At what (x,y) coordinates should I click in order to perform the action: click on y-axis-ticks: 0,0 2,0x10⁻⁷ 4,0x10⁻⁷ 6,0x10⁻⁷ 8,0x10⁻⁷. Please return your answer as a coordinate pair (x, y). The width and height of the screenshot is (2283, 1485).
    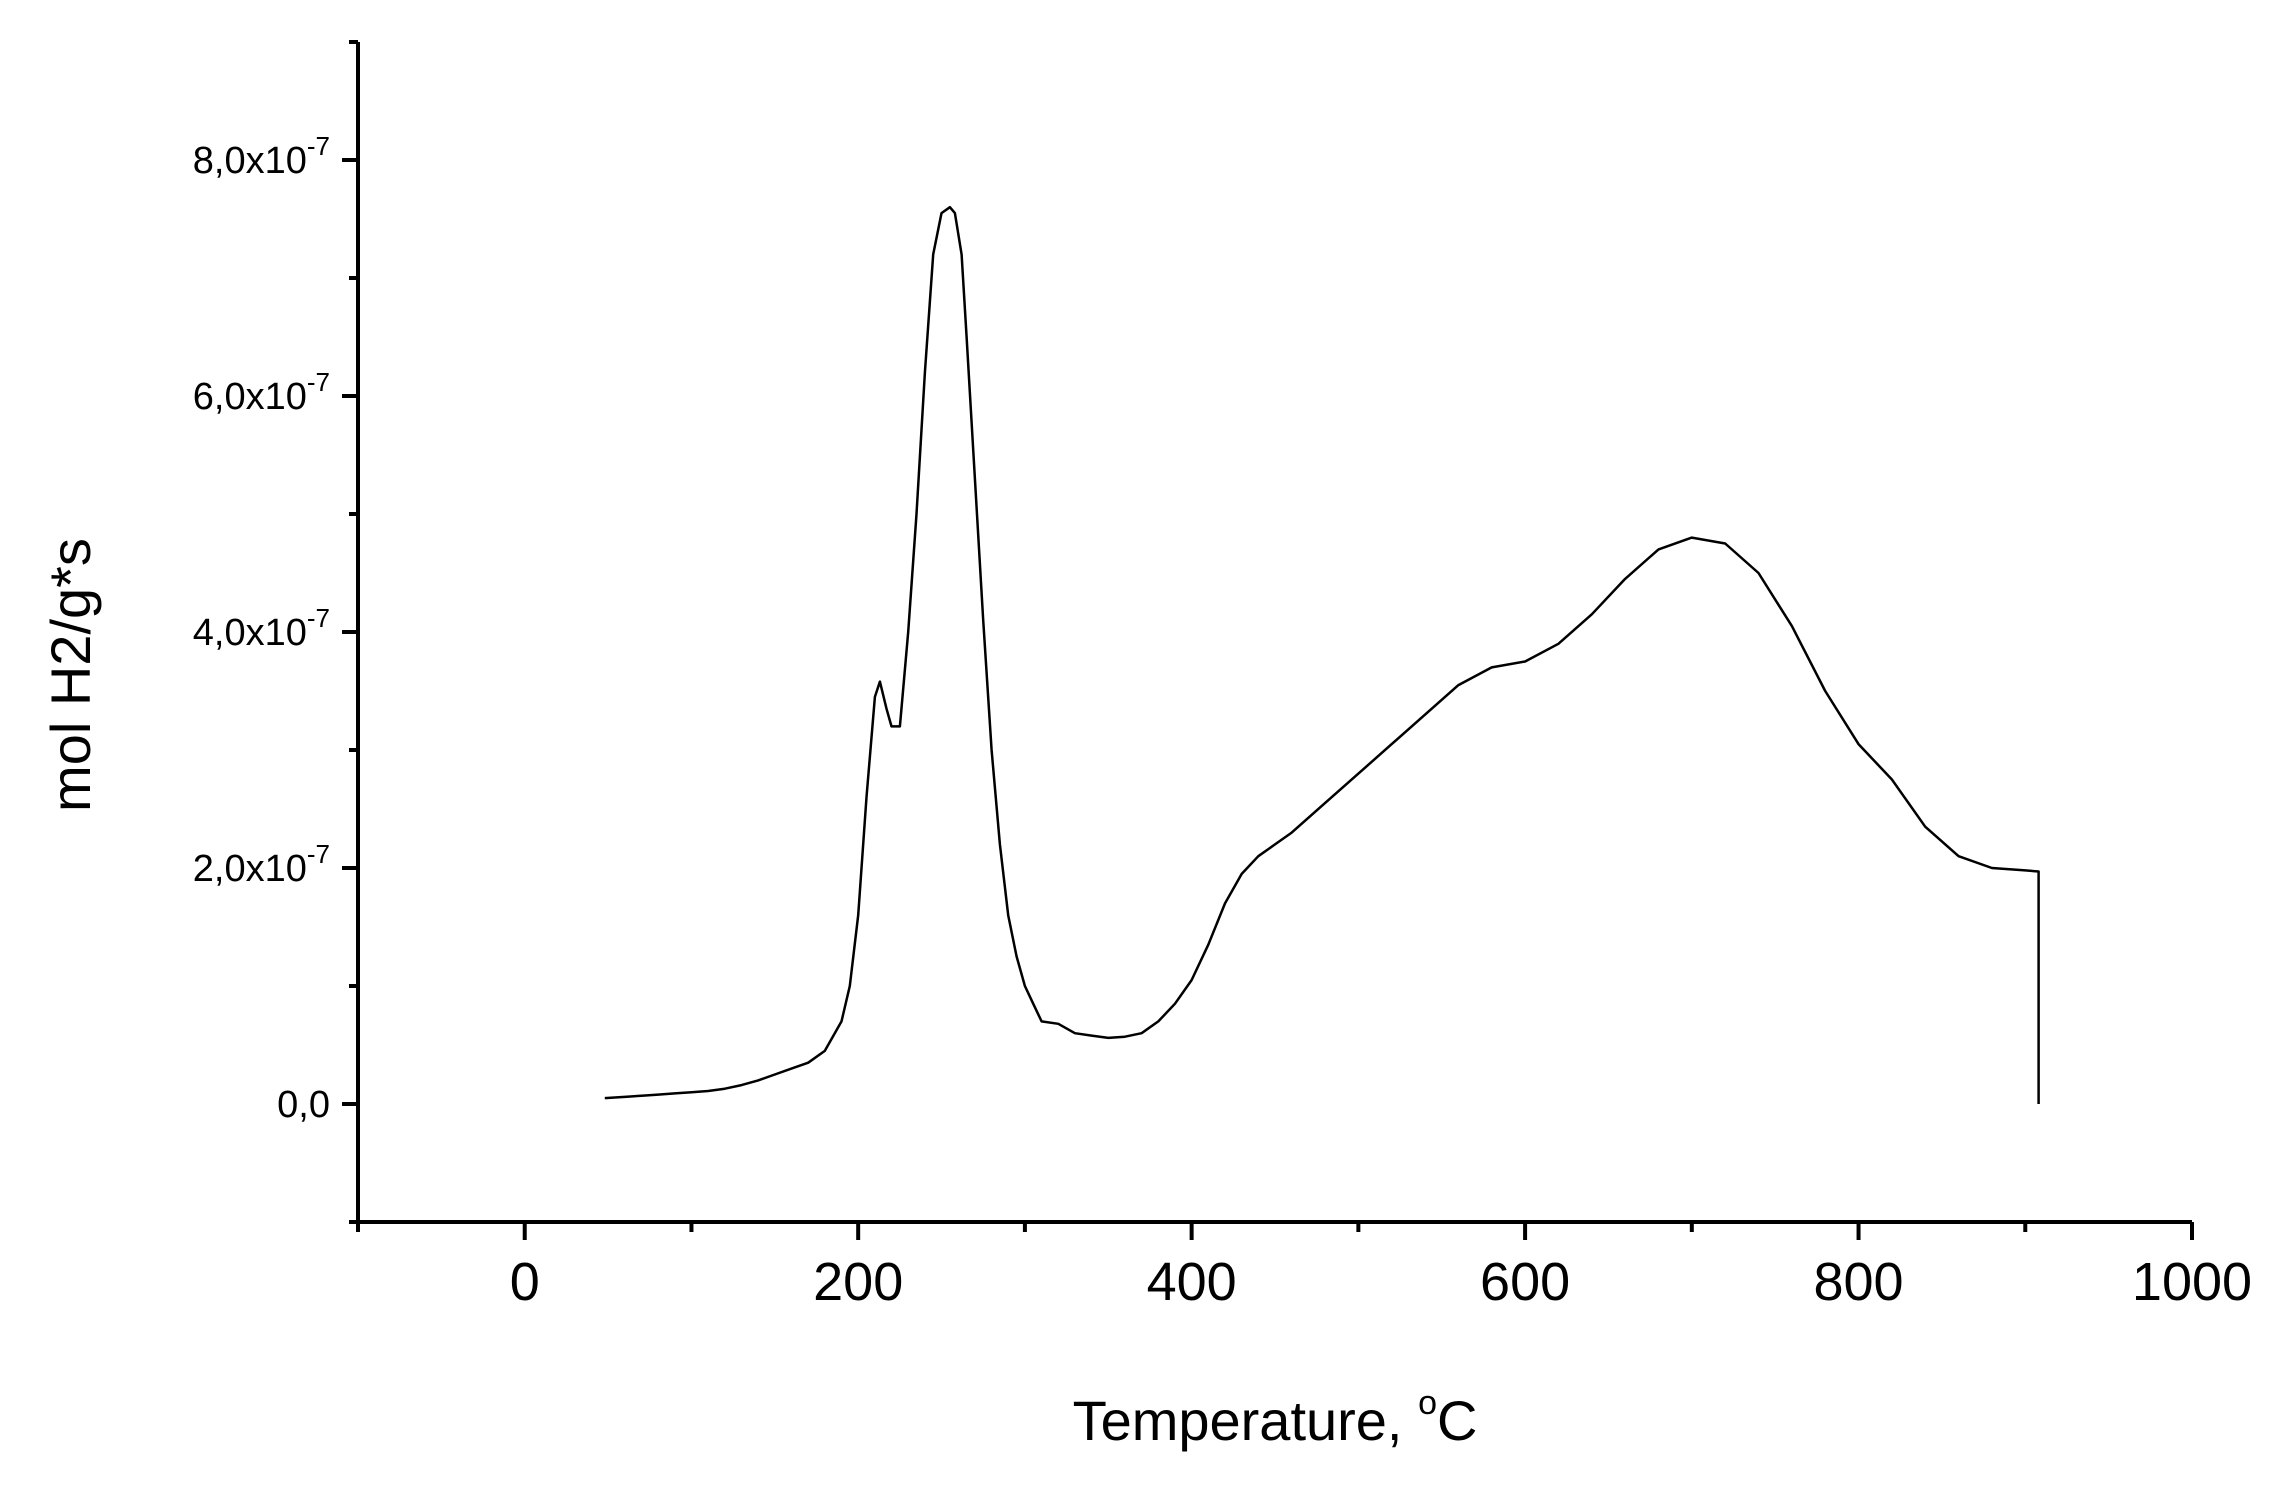
    Looking at the image, I should click on (275, 632).